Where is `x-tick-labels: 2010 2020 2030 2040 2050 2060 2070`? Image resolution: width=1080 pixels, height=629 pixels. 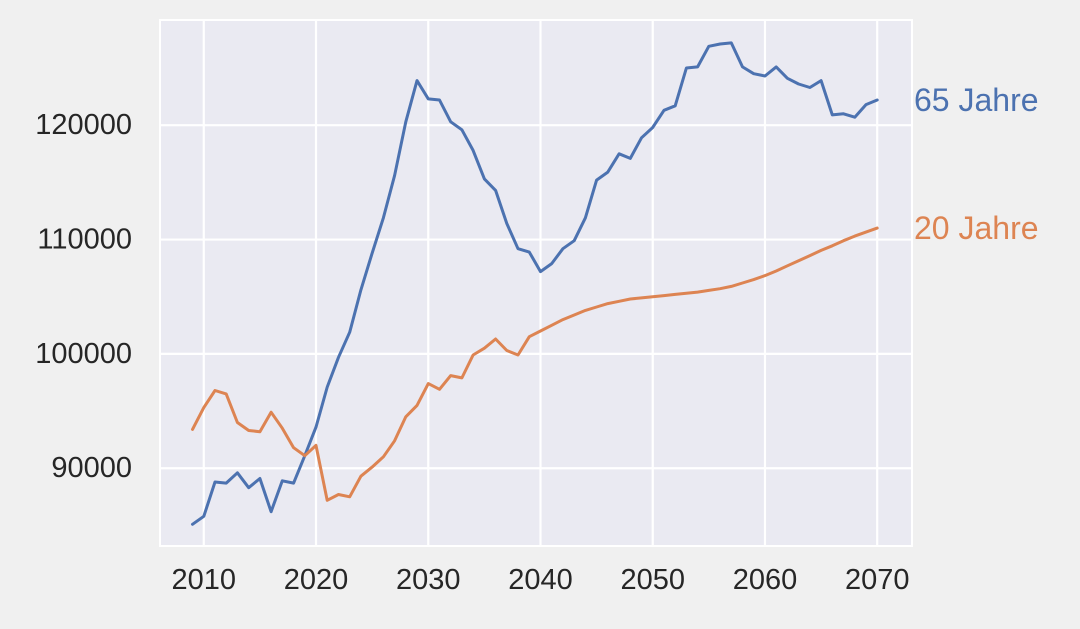
x-tick-labels: 2010 2020 2030 2040 2050 2060 2070 is located at coordinates (541, 580).